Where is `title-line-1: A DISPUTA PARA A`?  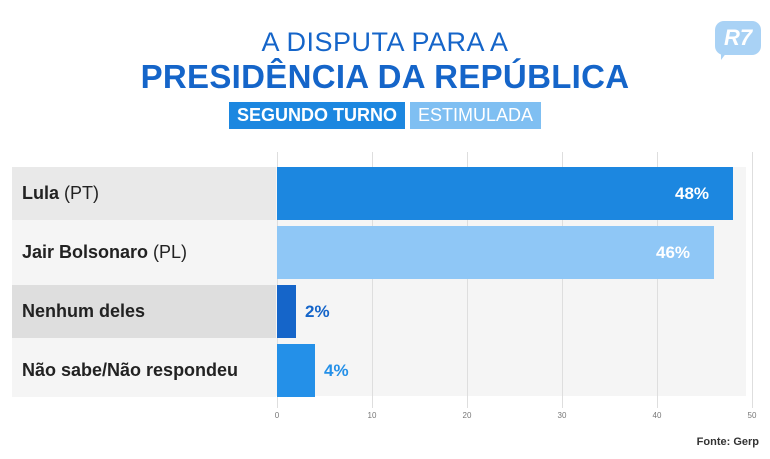
title-line-1: A DISPUTA PARA A is located at coordinates (385, 42).